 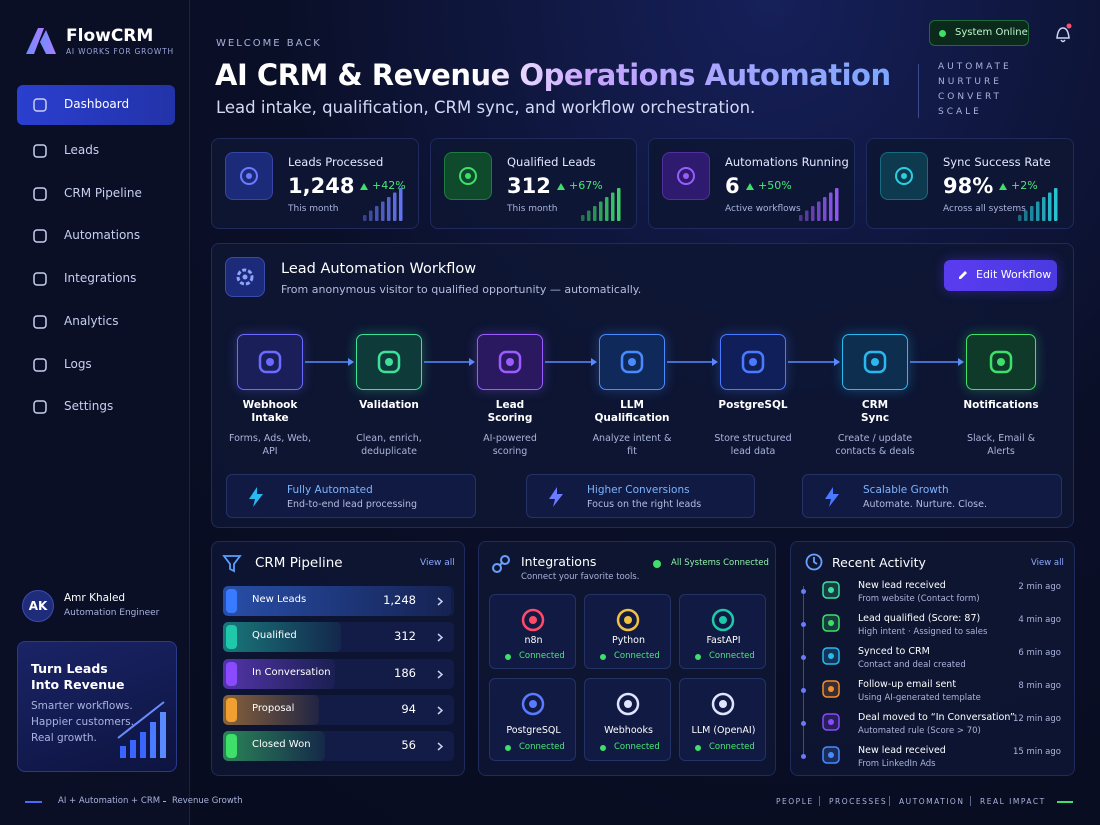 I want to click on stat-note: Across all systems, so click(x=984, y=209).